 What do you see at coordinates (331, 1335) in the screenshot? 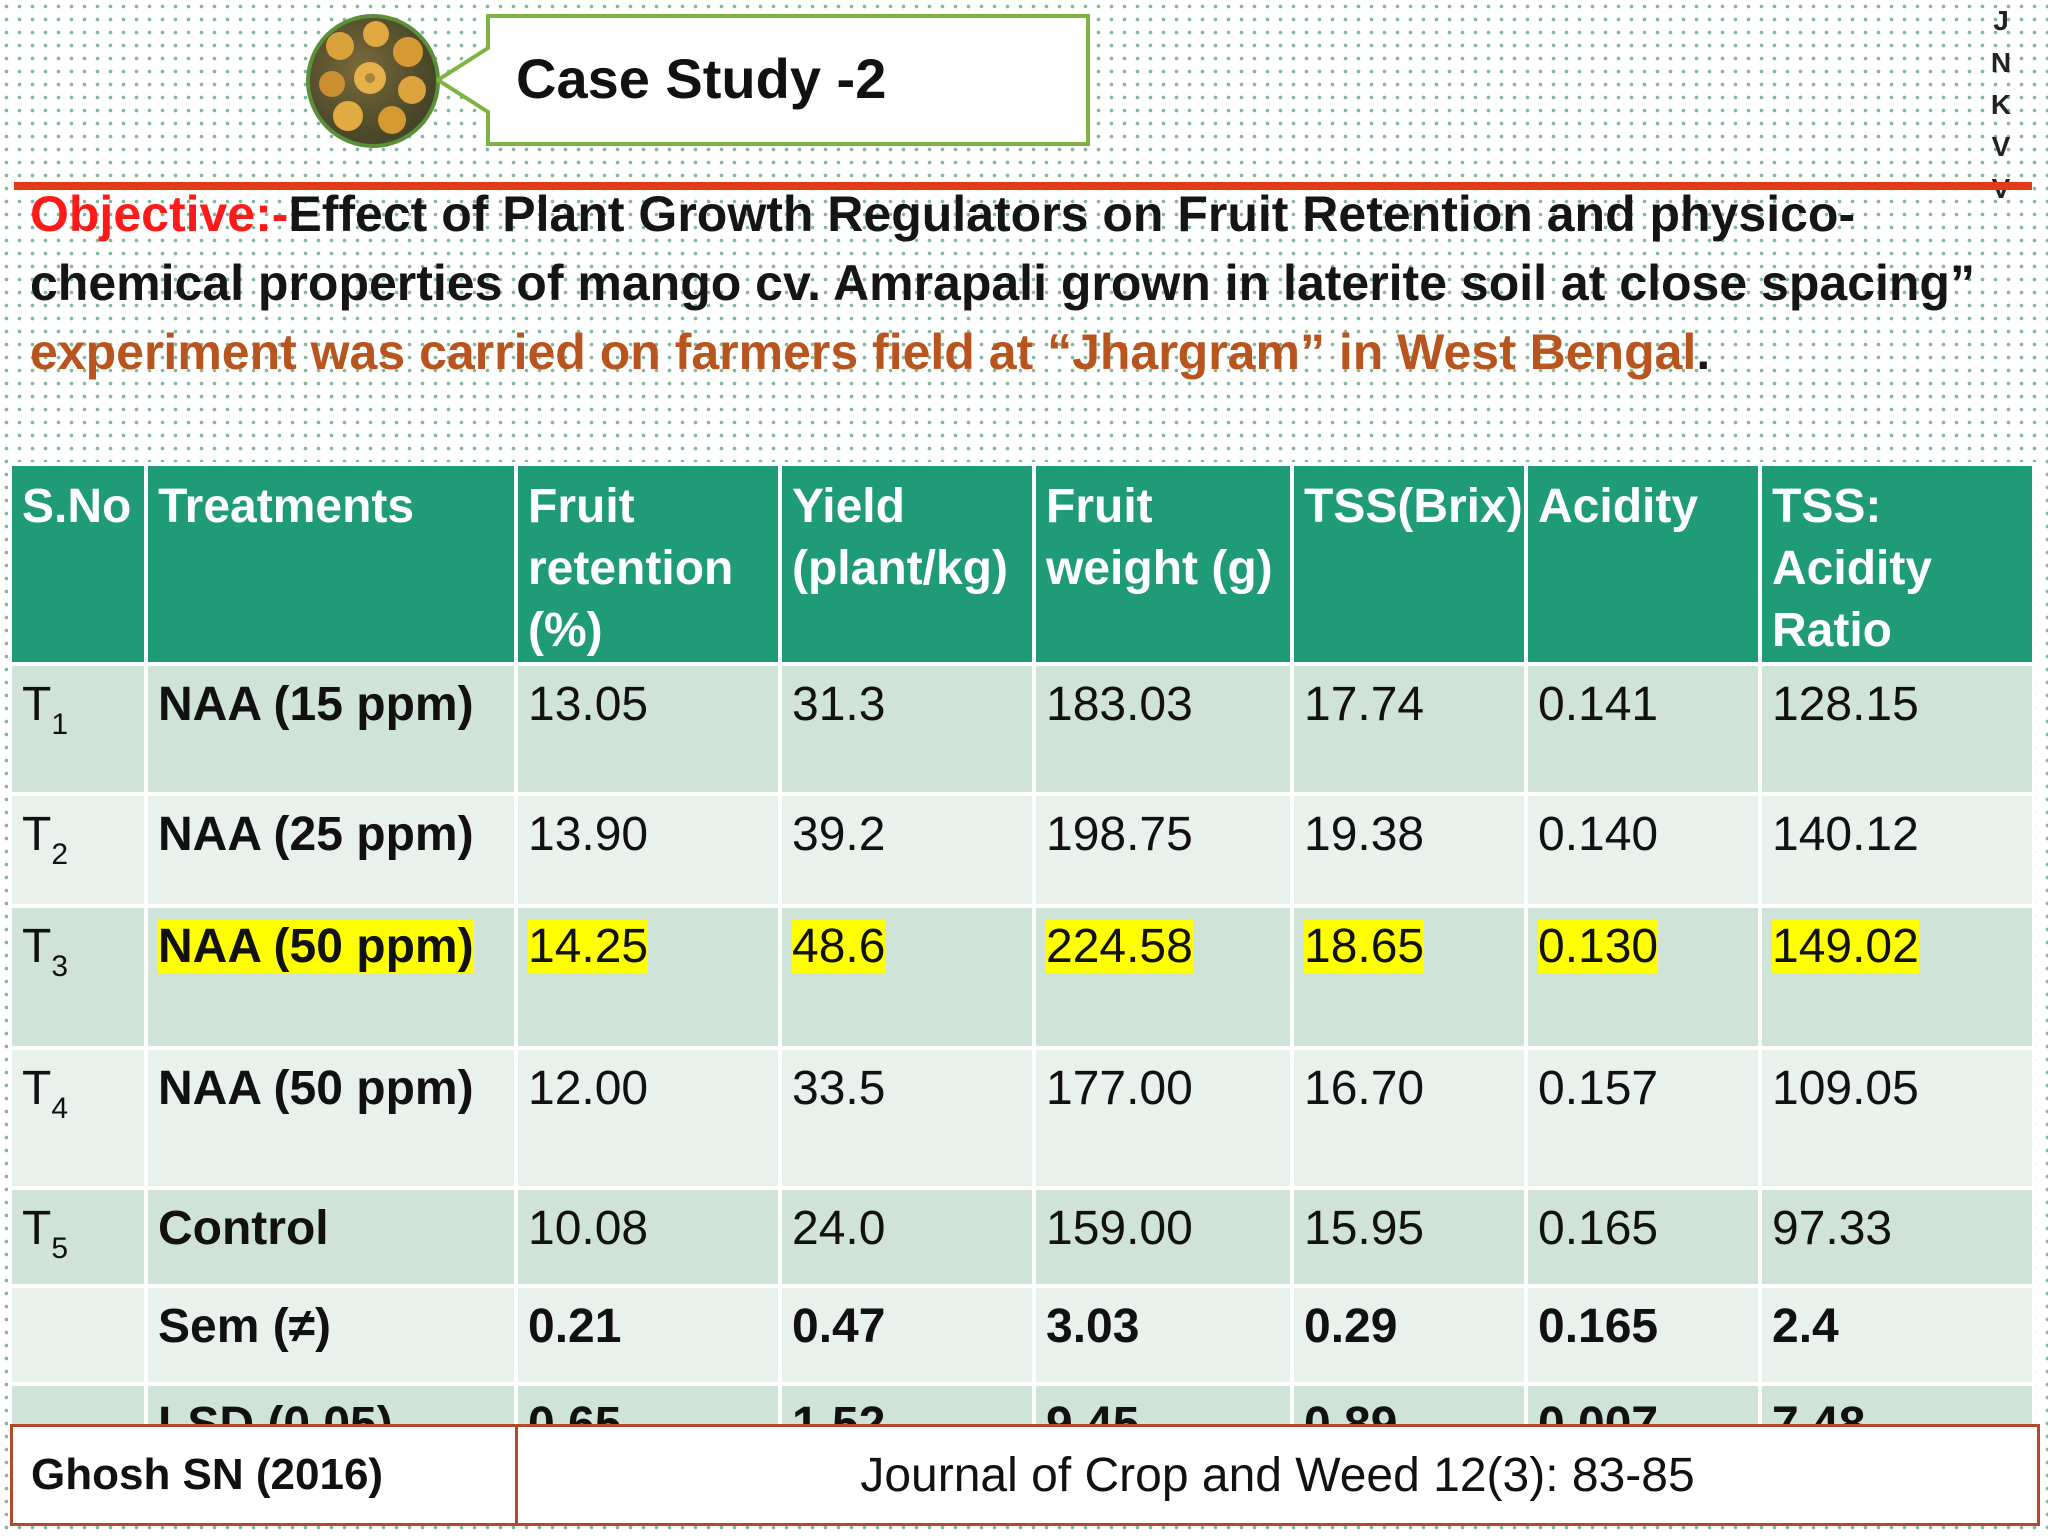
I see `treatment-cell: Sem (≠)` at bounding box center [331, 1335].